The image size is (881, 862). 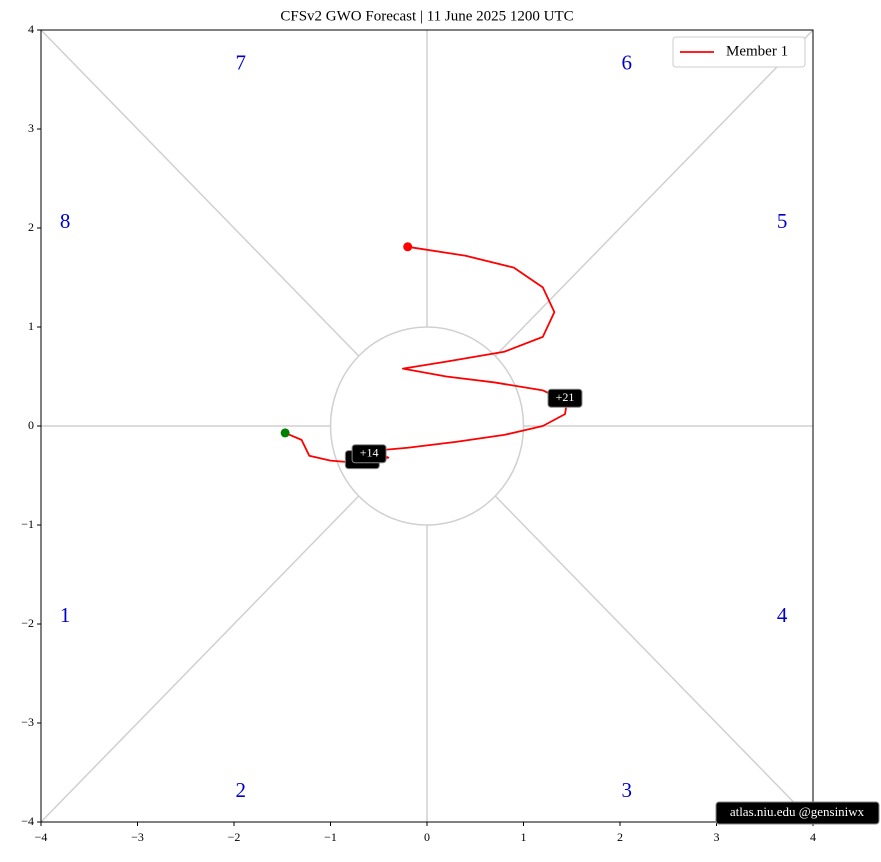 What do you see at coordinates (241, 62) in the screenshot?
I see `phase-label: 7` at bounding box center [241, 62].